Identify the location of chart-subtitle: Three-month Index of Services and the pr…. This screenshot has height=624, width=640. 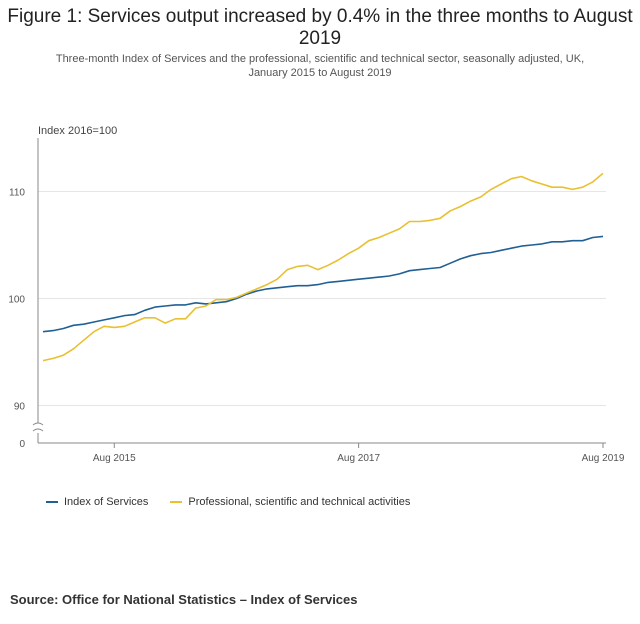
(320, 66).